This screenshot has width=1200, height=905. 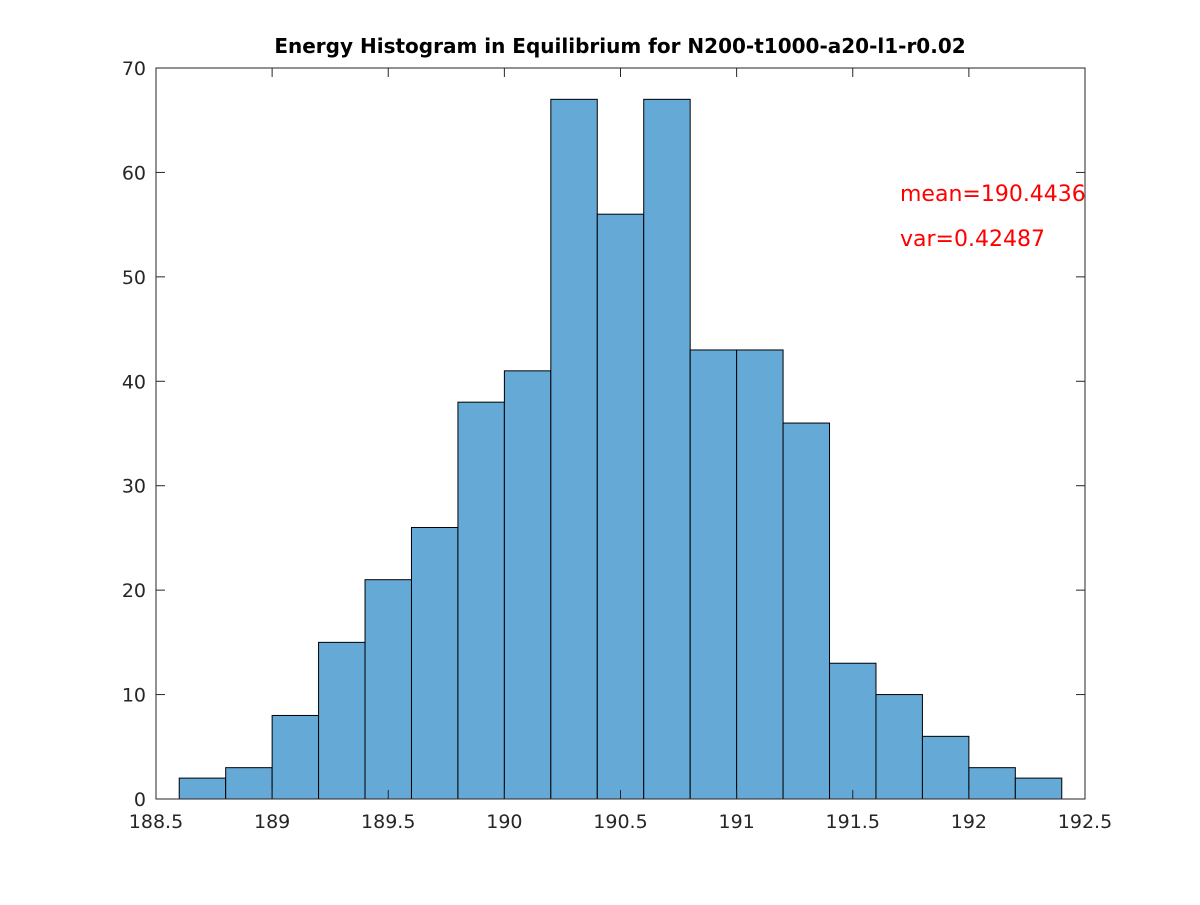 What do you see at coordinates (504, 822) in the screenshot?
I see `x-tick-label: 190` at bounding box center [504, 822].